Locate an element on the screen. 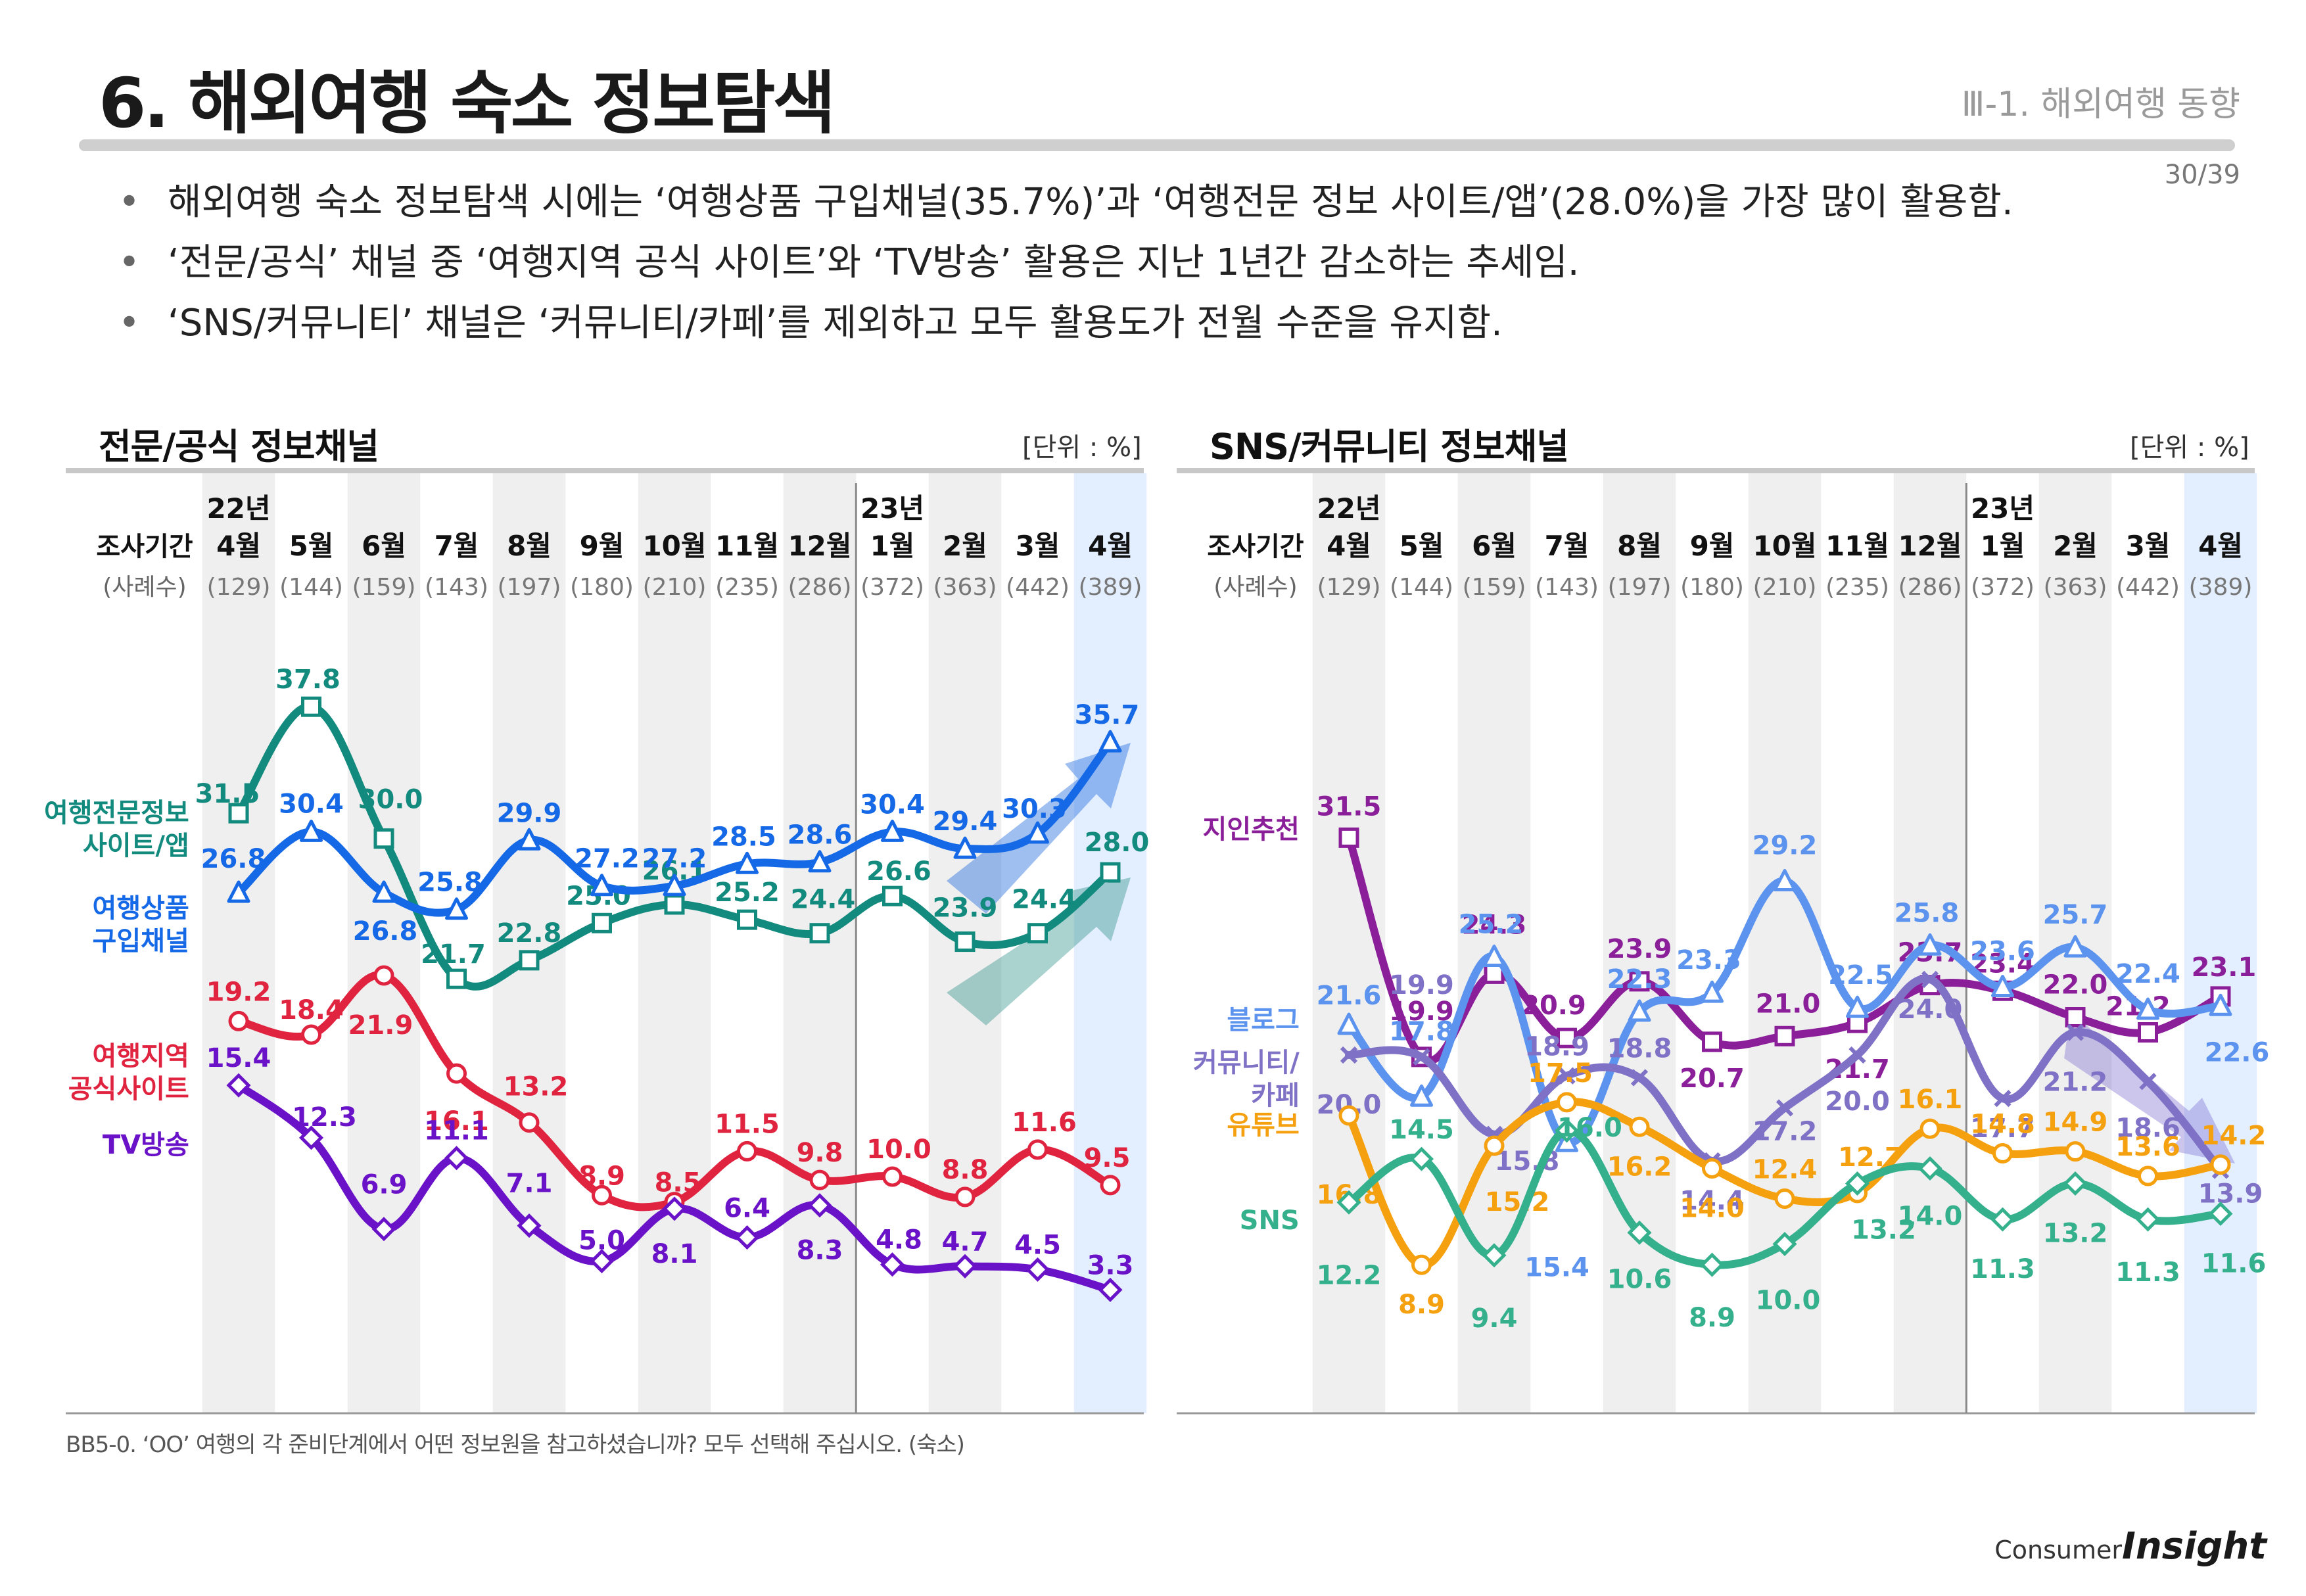  data-label: 4.5 is located at coordinates (1037, 1245).